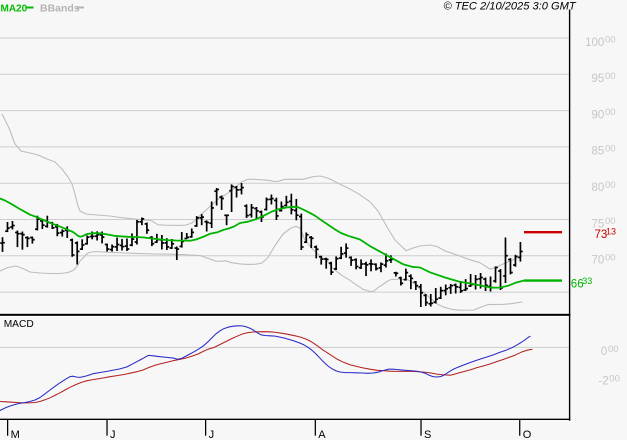  What do you see at coordinates (603, 382) in the screenshot?
I see `svg-text: -2` at bounding box center [603, 382].